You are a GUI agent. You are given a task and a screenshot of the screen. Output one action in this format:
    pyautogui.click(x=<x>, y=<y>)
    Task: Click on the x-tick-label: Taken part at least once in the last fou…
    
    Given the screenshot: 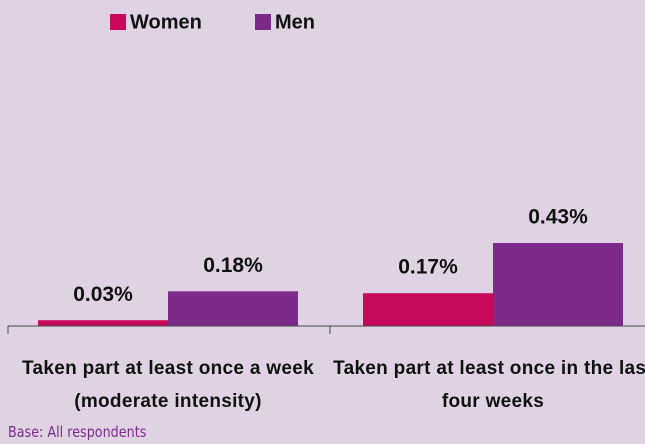 What is the action you would take?
    pyautogui.click(x=489, y=385)
    